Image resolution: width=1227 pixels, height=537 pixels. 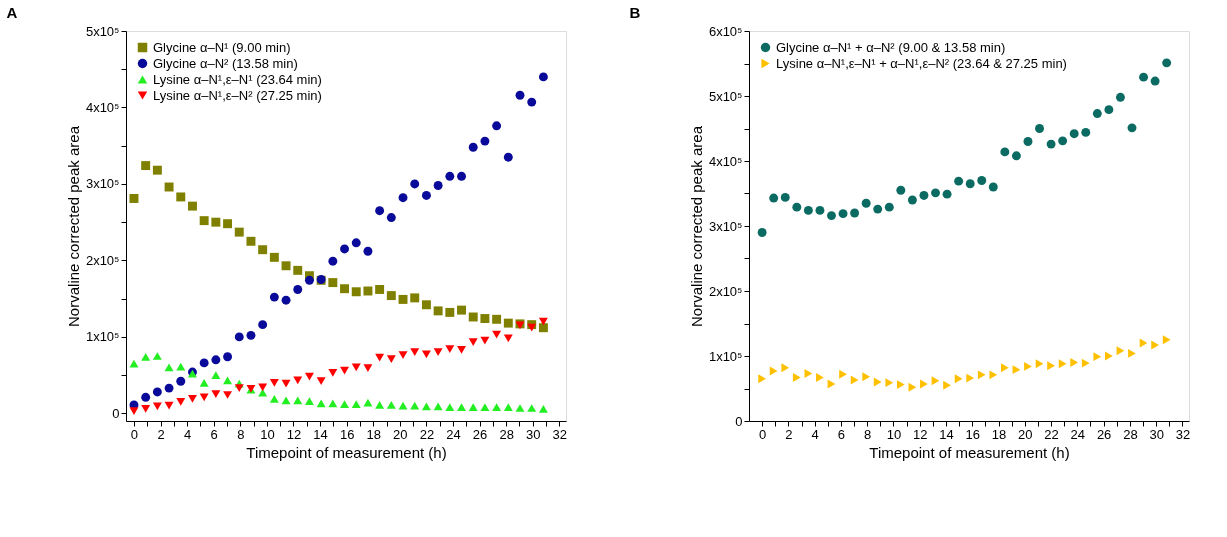 What do you see at coordinates (725, 31) in the screenshot?
I see `y-tick-label: 6x10⁵` at bounding box center [725, 31].